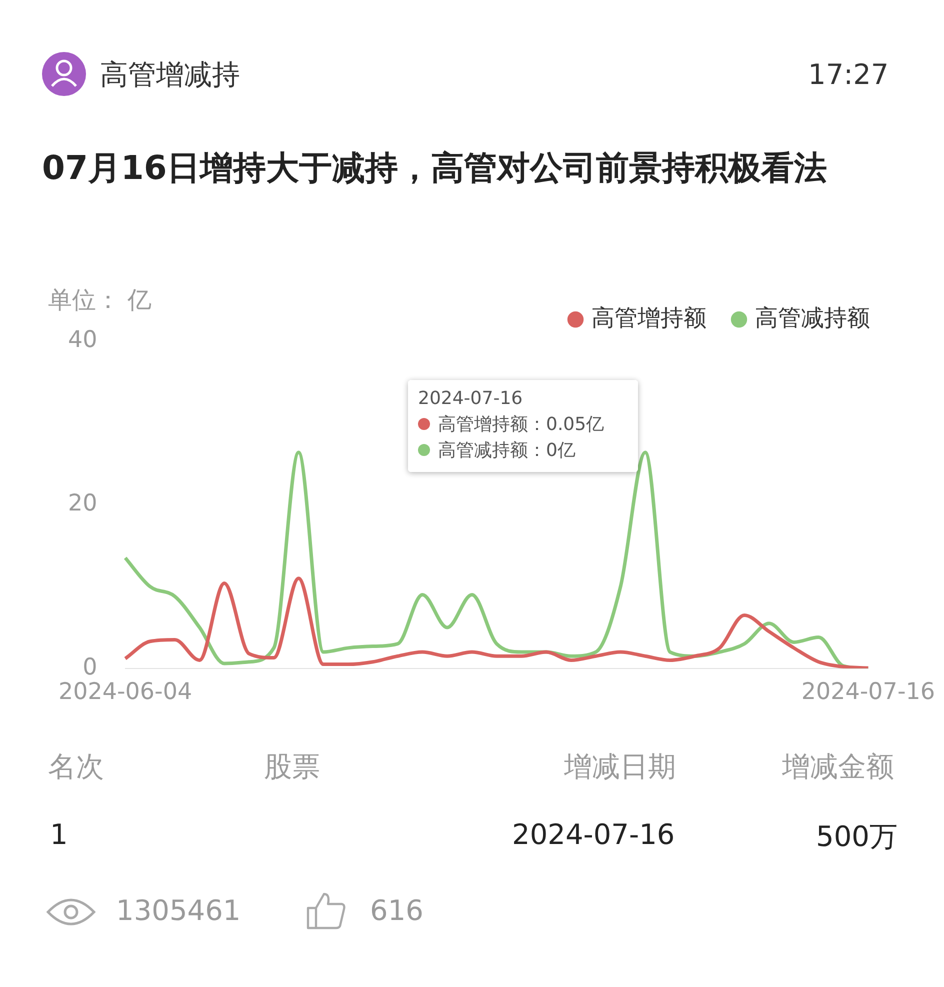 The height and width of the screenshot is (987, 944). Describe the element at coordinates (397, 910) in the screenshot. I see `text: 616` at that location.